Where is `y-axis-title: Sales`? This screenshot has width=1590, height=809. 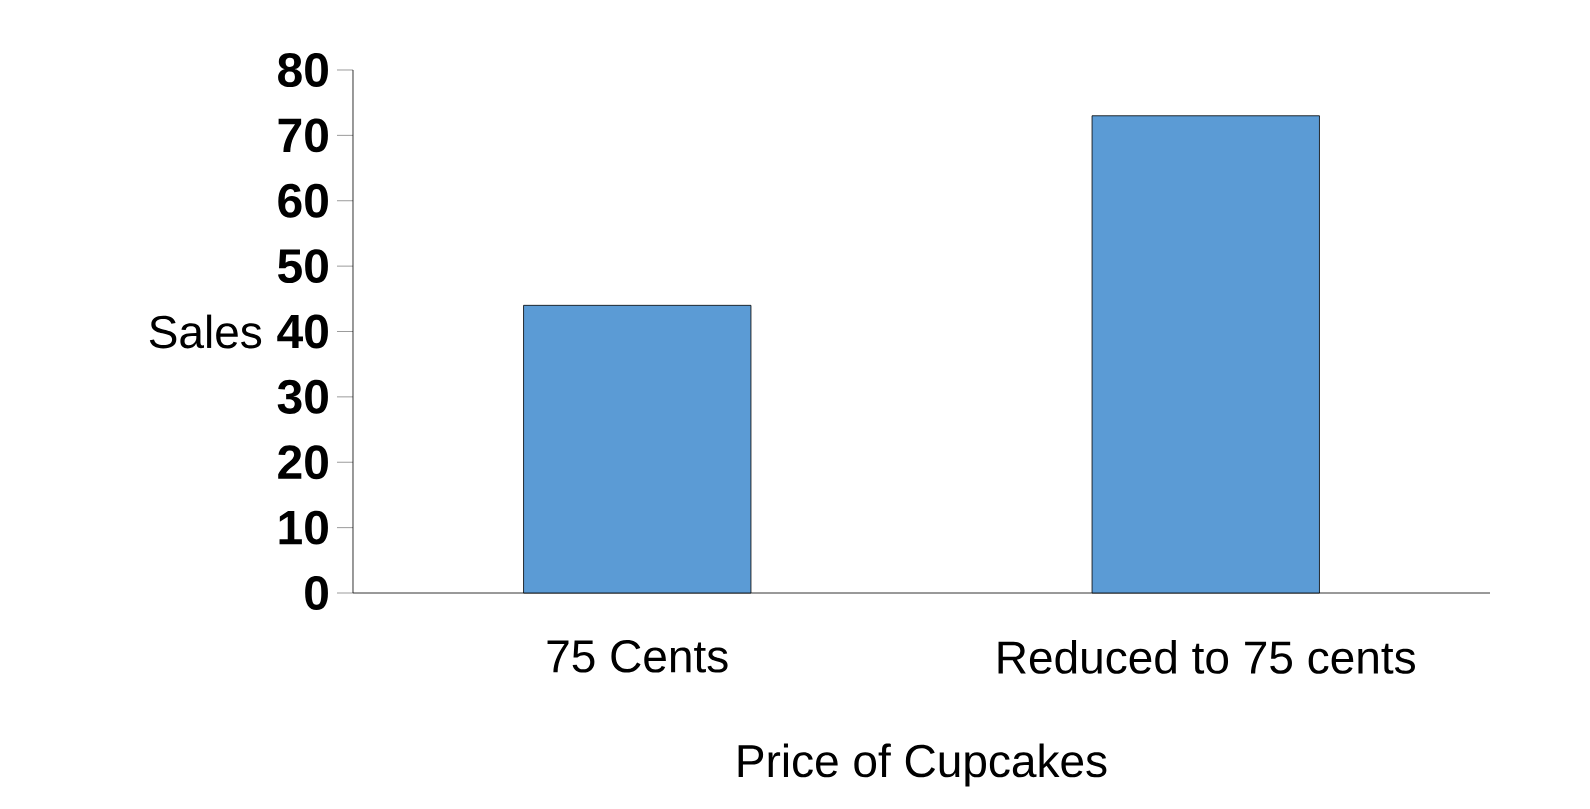
y-axis-title: Sales is located at coordinates (205, 331).